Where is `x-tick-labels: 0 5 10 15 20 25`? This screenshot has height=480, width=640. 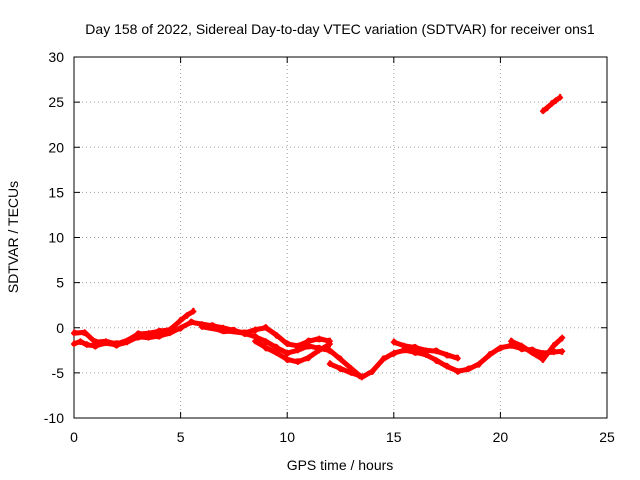
x-tick-labels: 0 5 10 15 20 25 is located at coordinates (342, 437).